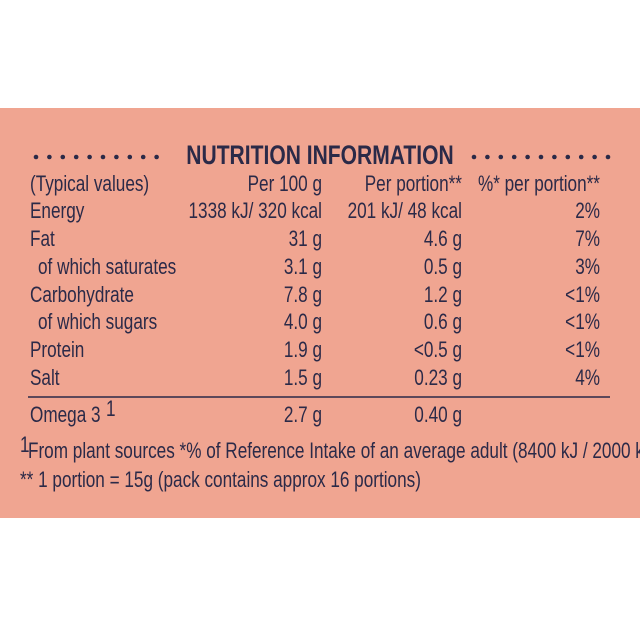 Image resolution: width=640 pixels, height=640 pixels. I want to click on cell: 1.5 g, so click(303, 378).